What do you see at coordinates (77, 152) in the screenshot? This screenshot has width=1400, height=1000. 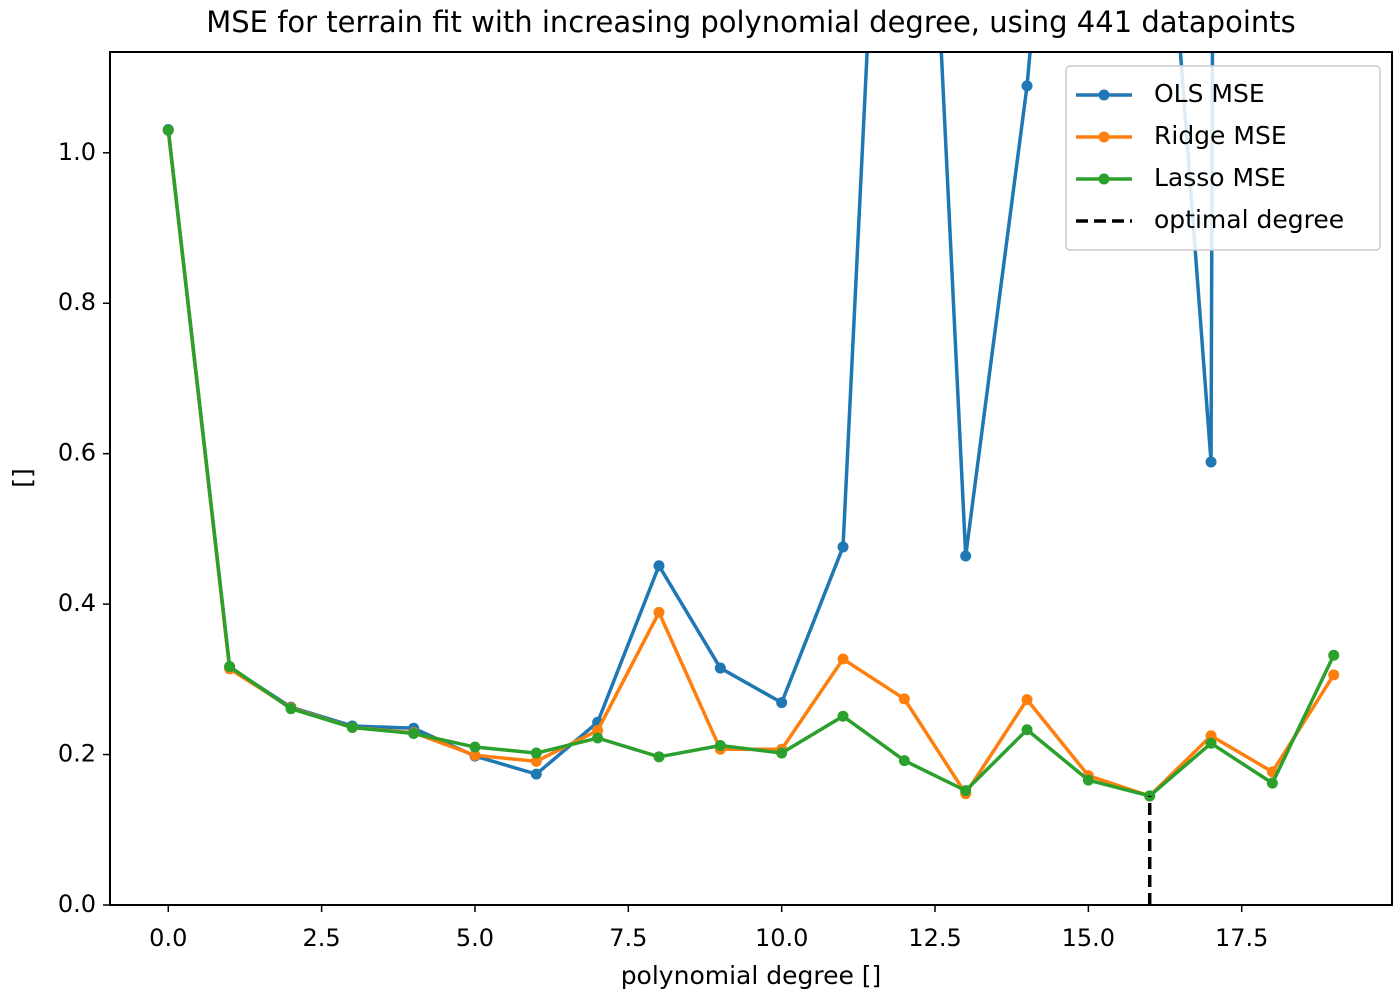 I see `y-tick-label: 1.0` at bounding box center [77, 152].